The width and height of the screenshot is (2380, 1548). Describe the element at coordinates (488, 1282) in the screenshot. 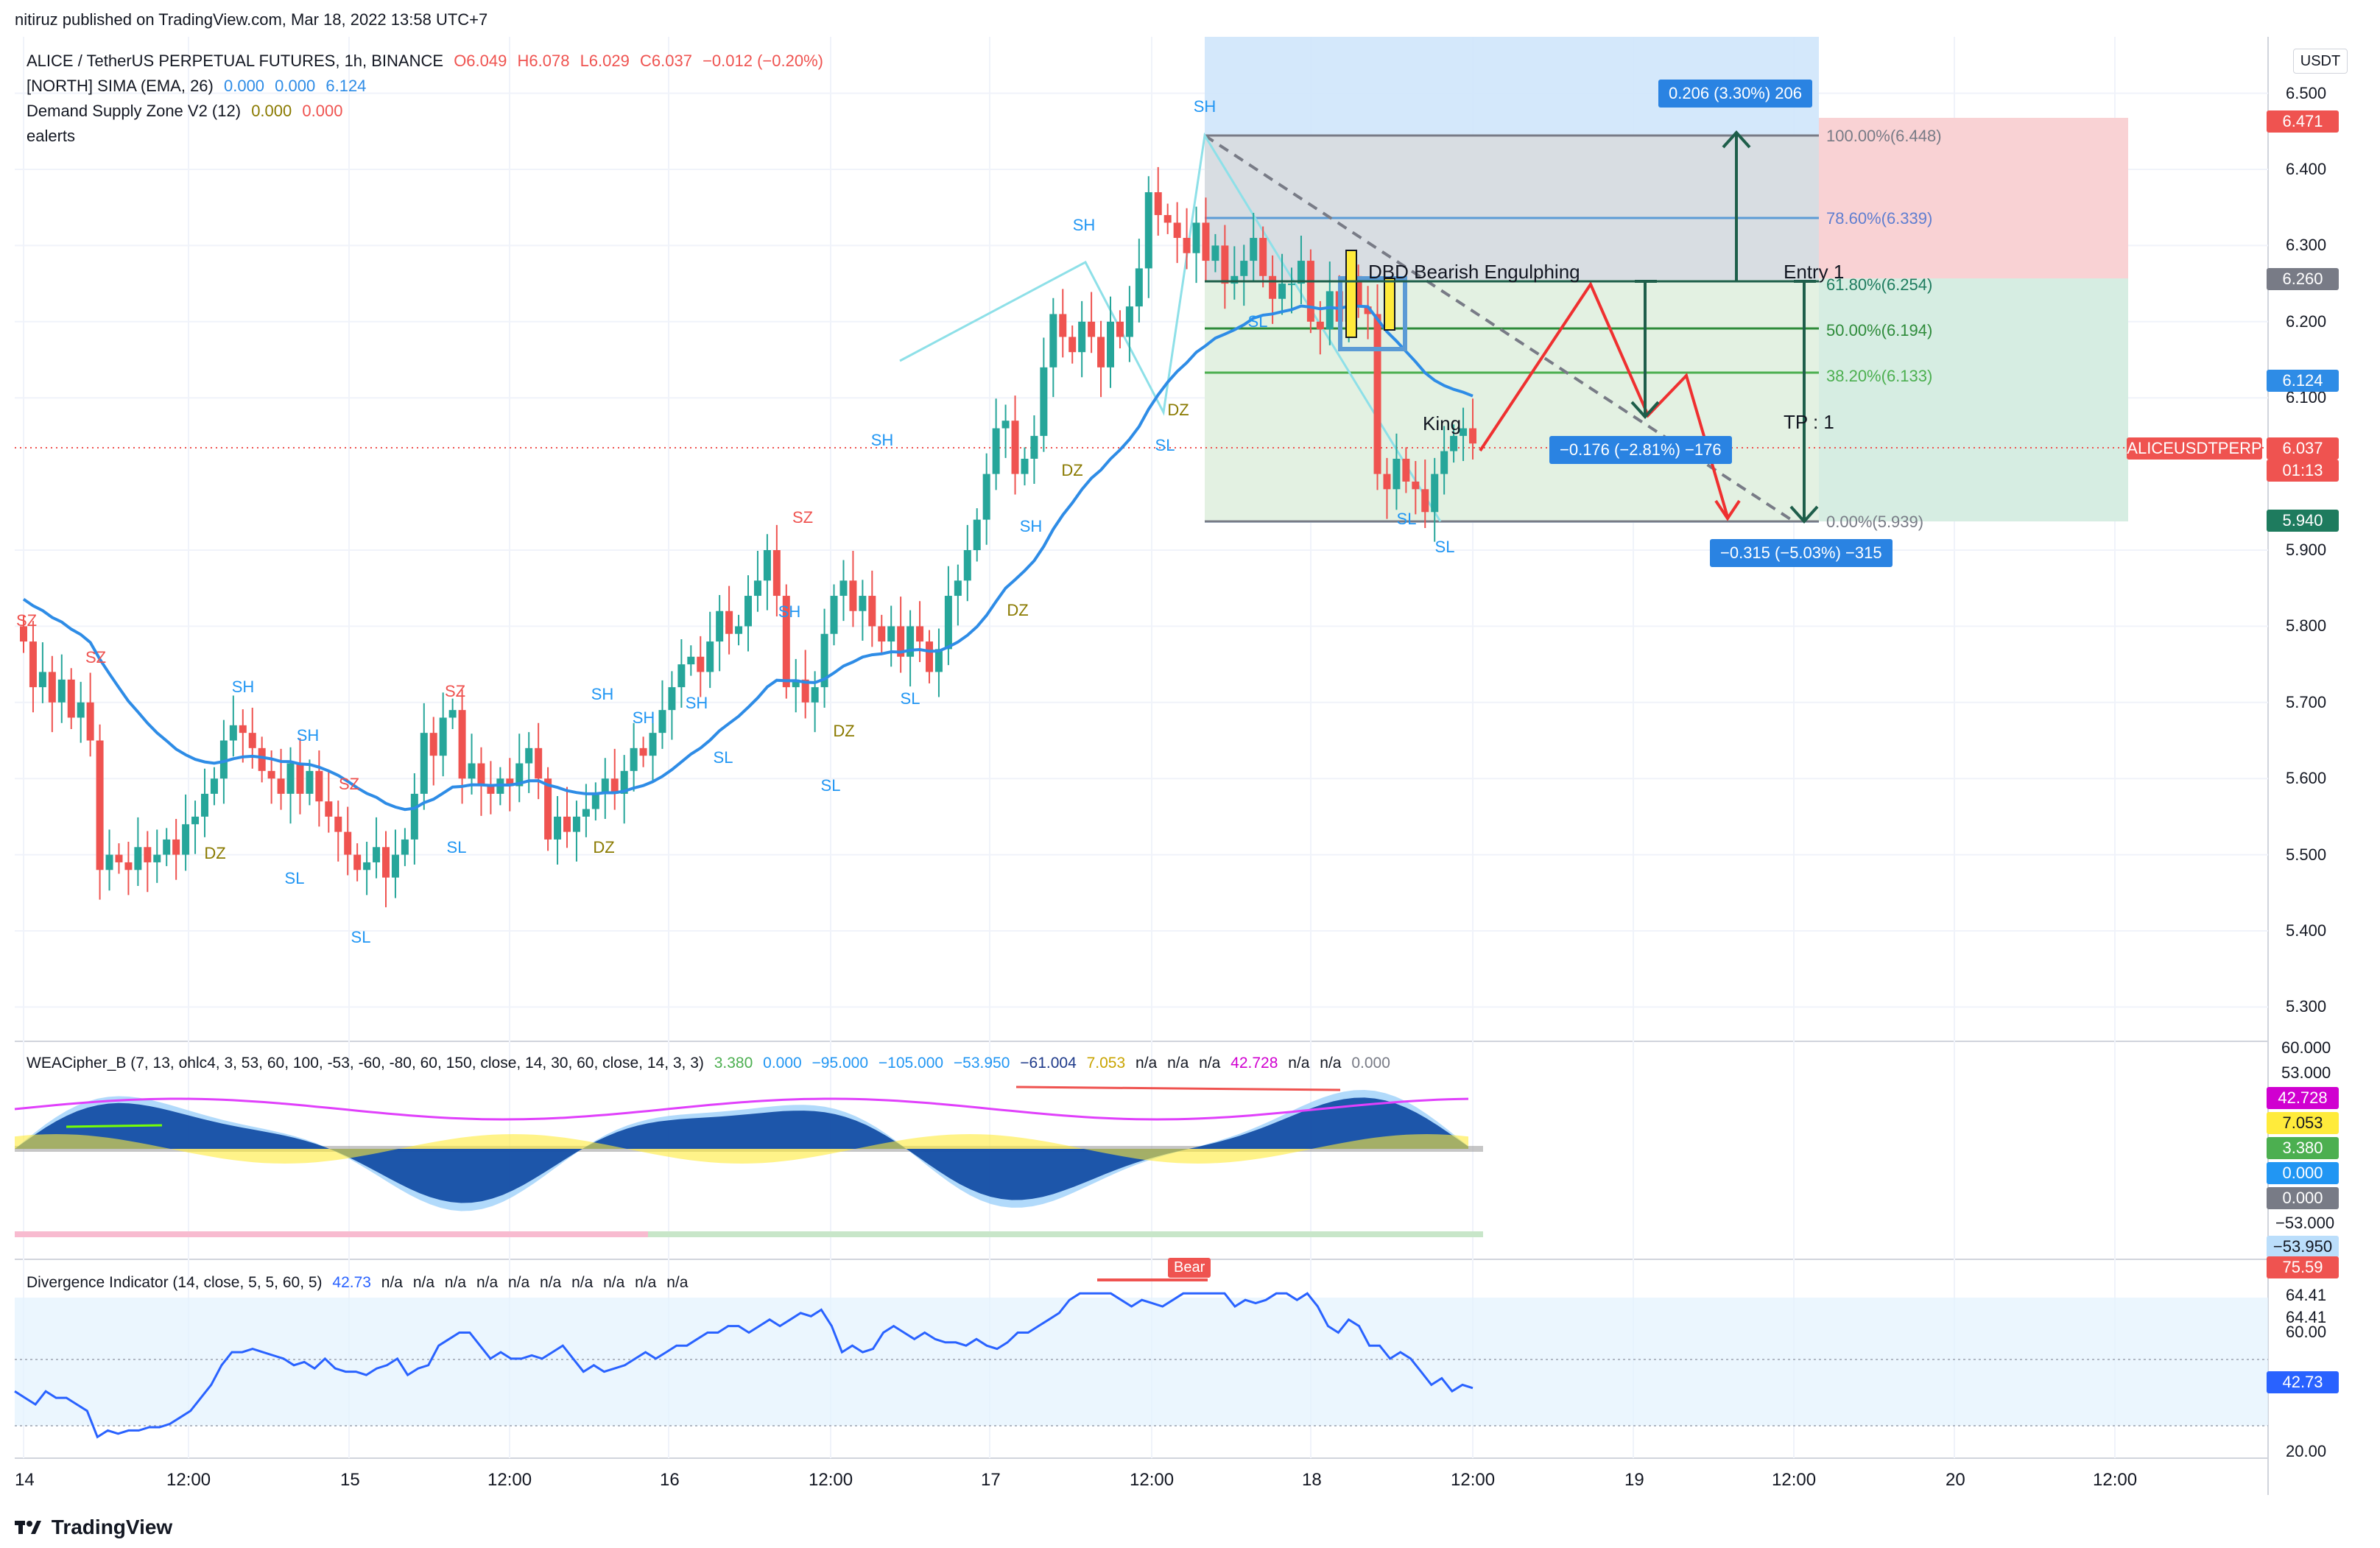

I see `div-na-3: n/a` at that location.